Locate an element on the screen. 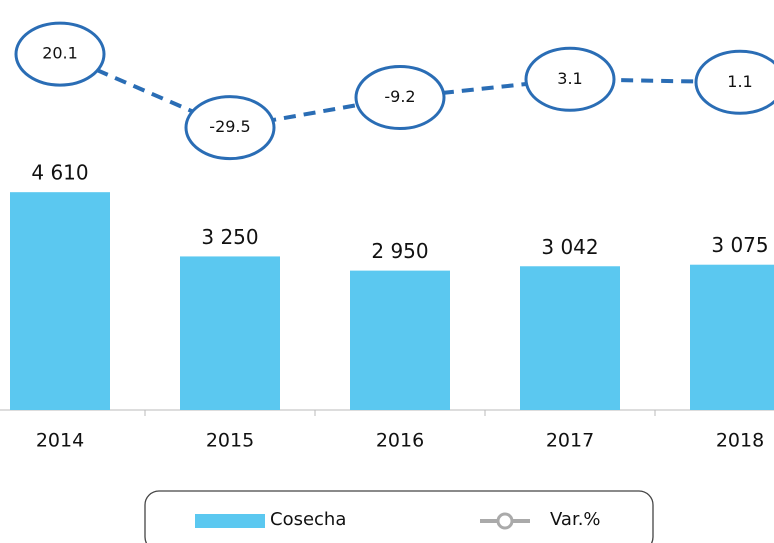  x-tick-label: 2017 is located at coordinates (570, 441).